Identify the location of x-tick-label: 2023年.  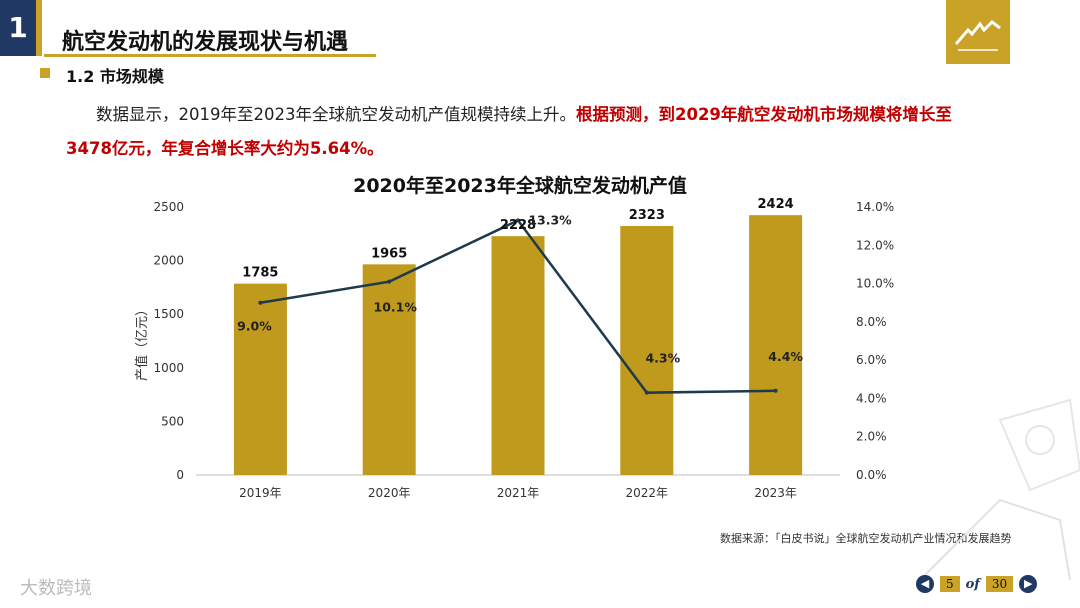
(775, 493).